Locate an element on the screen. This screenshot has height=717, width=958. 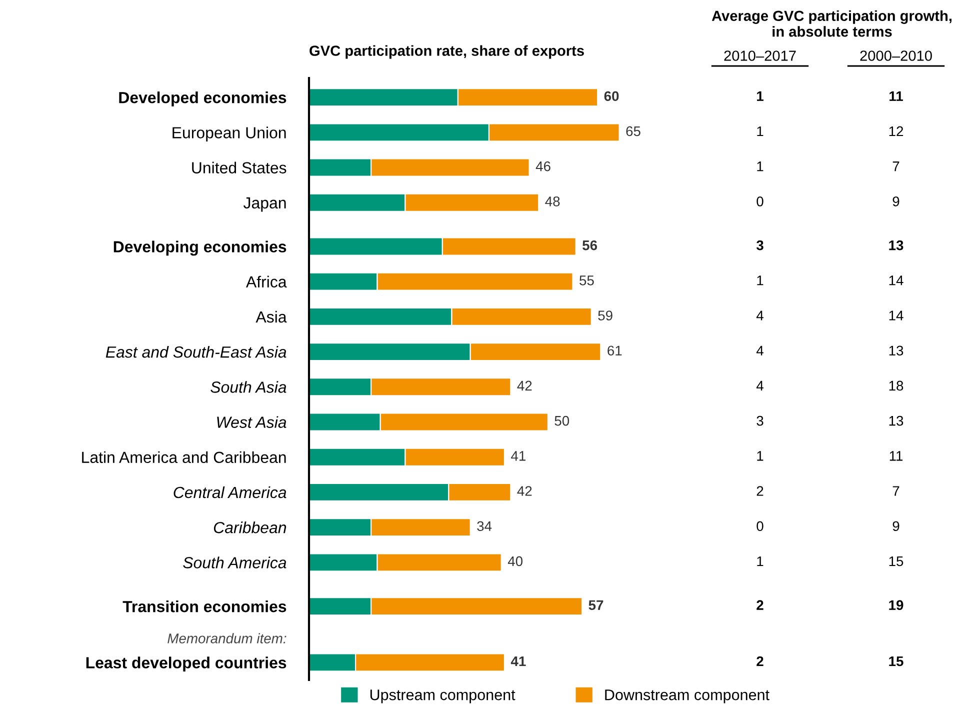
text: 2000–2010 is located at coordinates (896, 55).